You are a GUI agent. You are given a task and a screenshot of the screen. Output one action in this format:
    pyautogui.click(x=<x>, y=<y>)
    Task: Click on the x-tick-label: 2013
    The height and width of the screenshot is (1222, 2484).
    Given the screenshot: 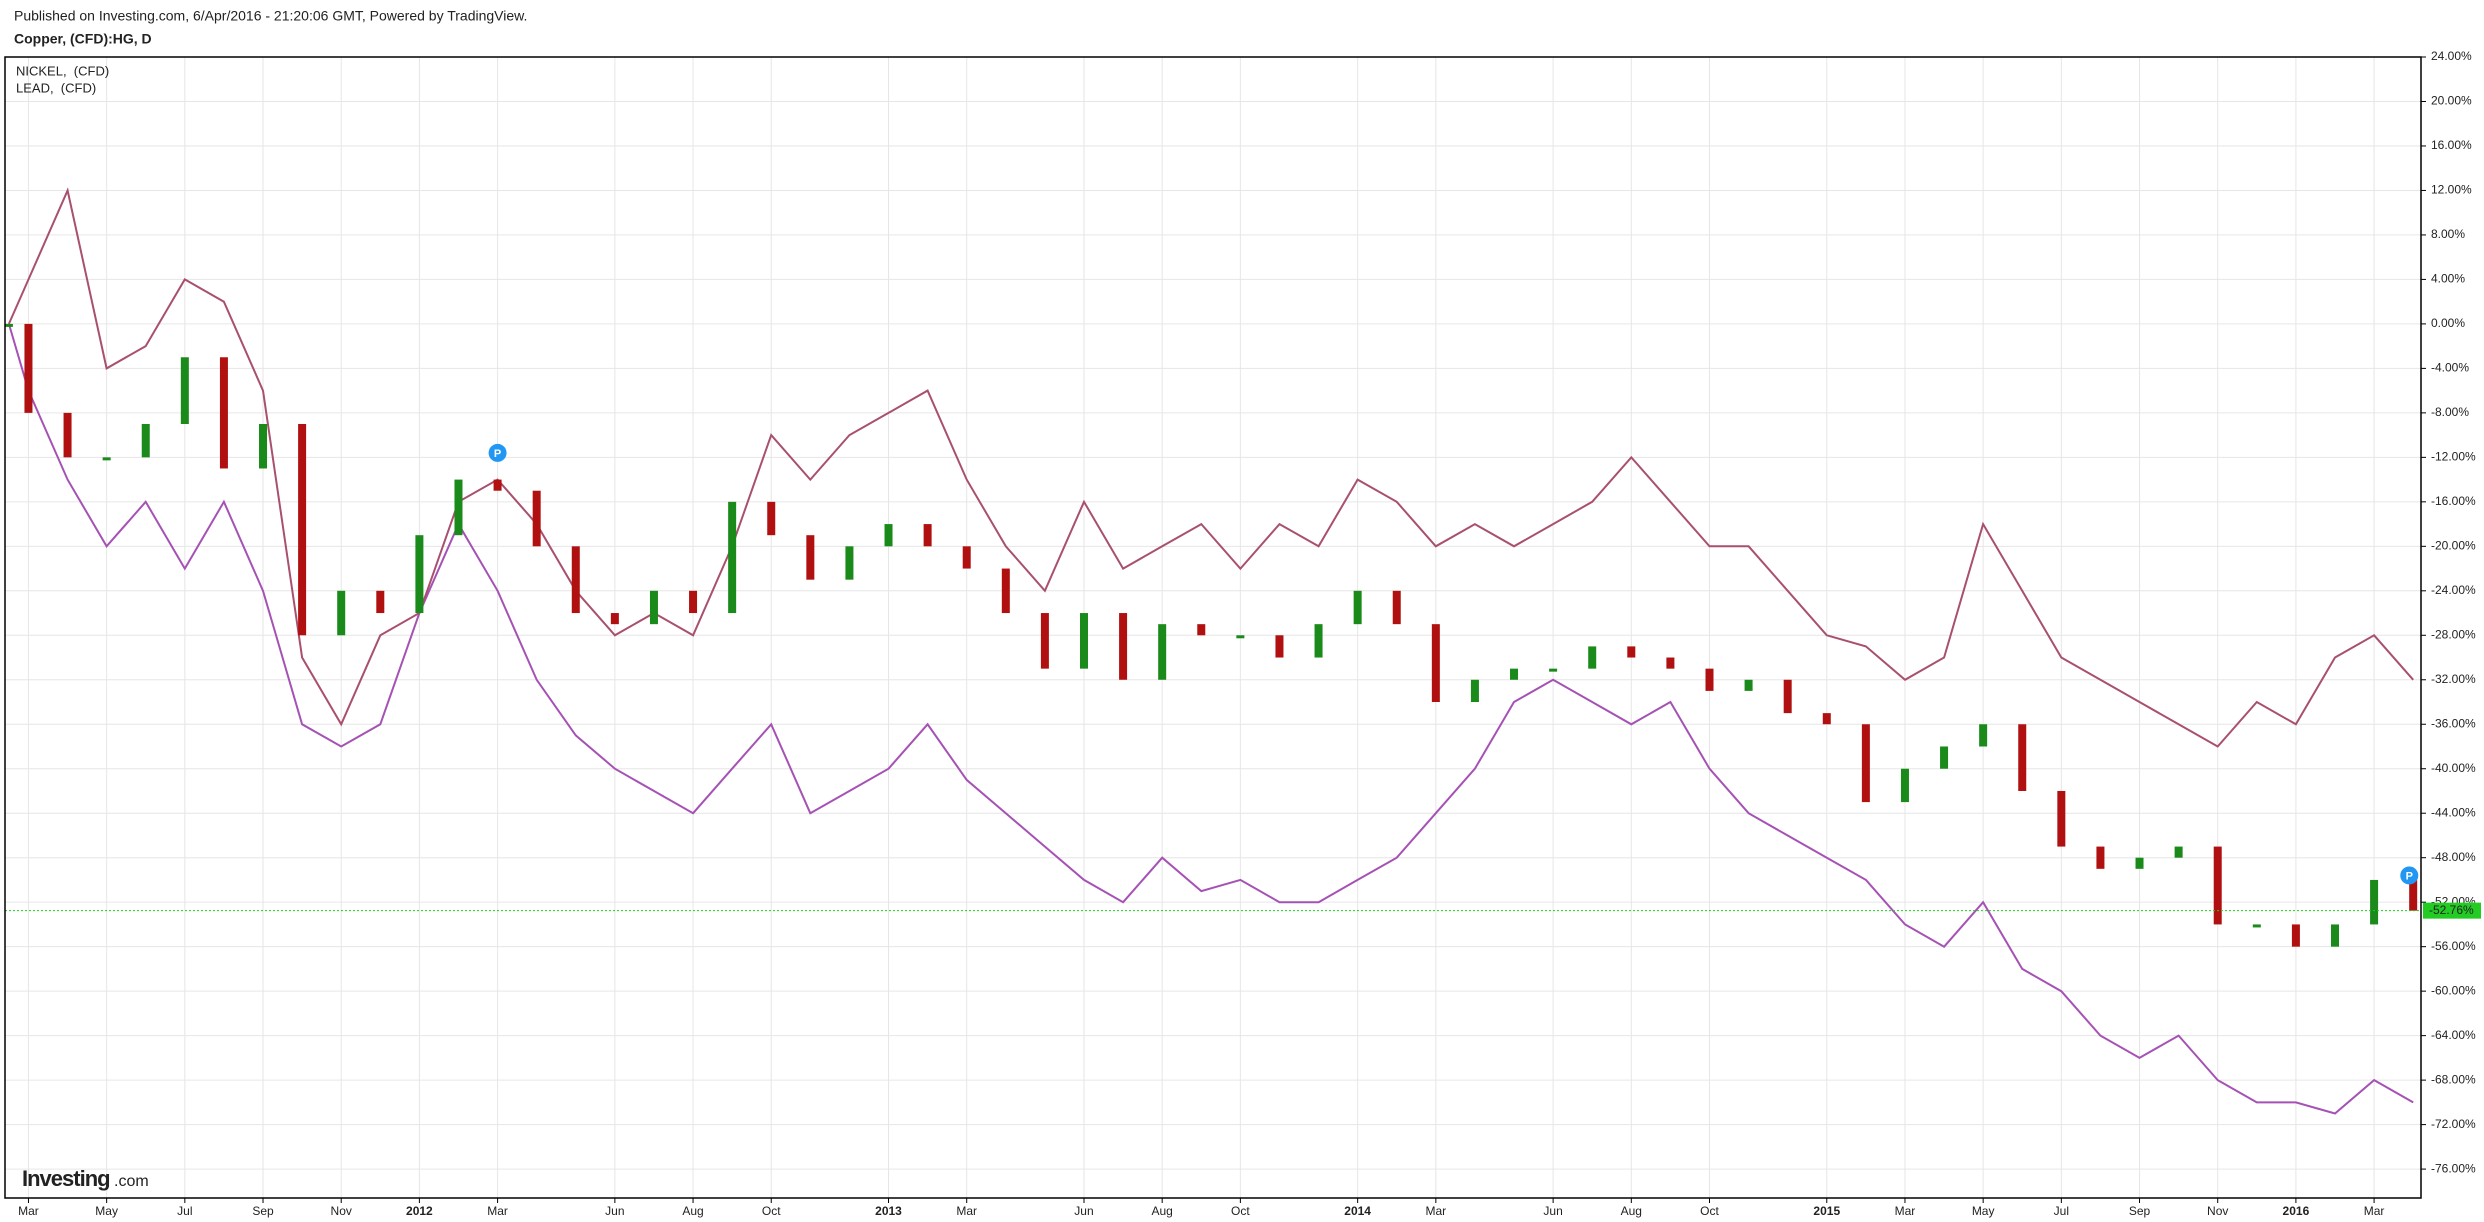 What is the action you would take?
    pyautogui.click(x=888, y=1211)
    